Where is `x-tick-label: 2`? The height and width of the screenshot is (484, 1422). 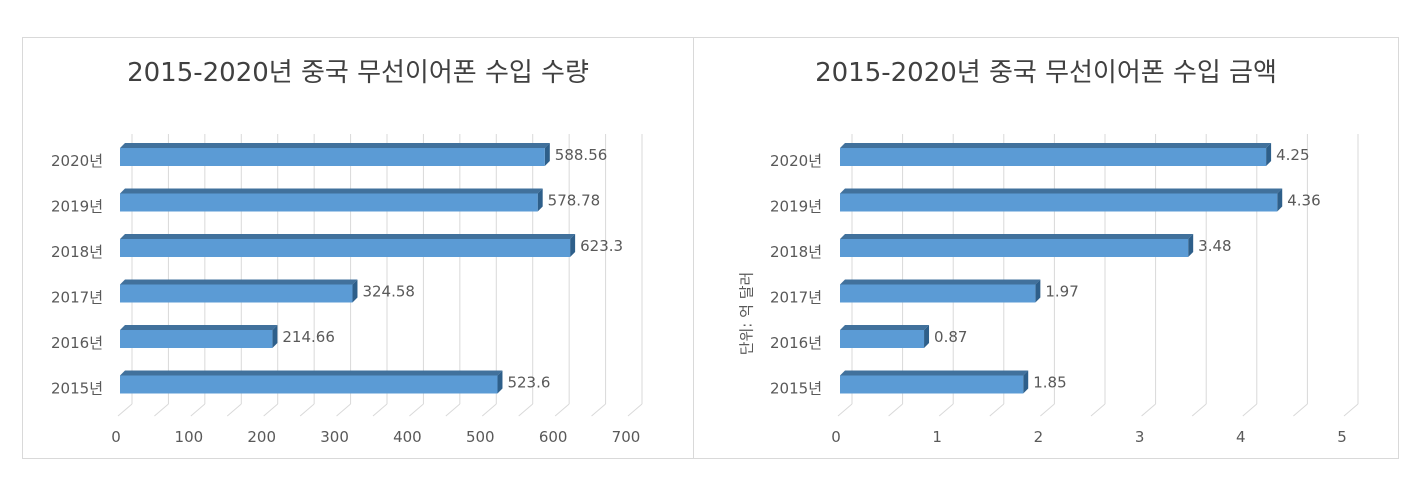
x-tick-label: 2 is located at coordinates (1039, 437).